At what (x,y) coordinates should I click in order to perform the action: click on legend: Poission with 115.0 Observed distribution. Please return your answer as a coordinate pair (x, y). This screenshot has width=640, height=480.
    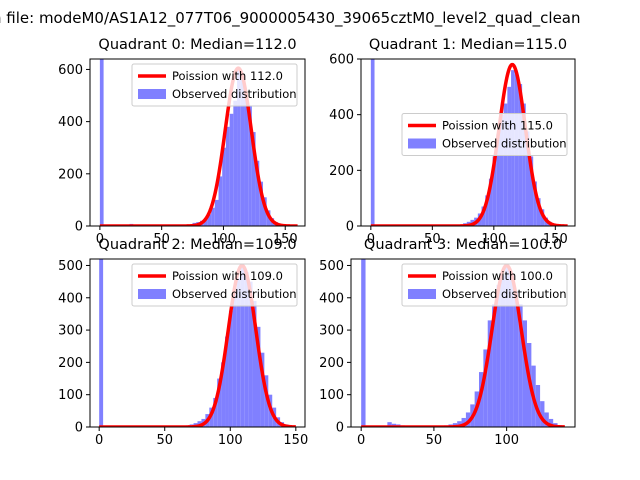
    Looking at the image, I should click on (484, 134).